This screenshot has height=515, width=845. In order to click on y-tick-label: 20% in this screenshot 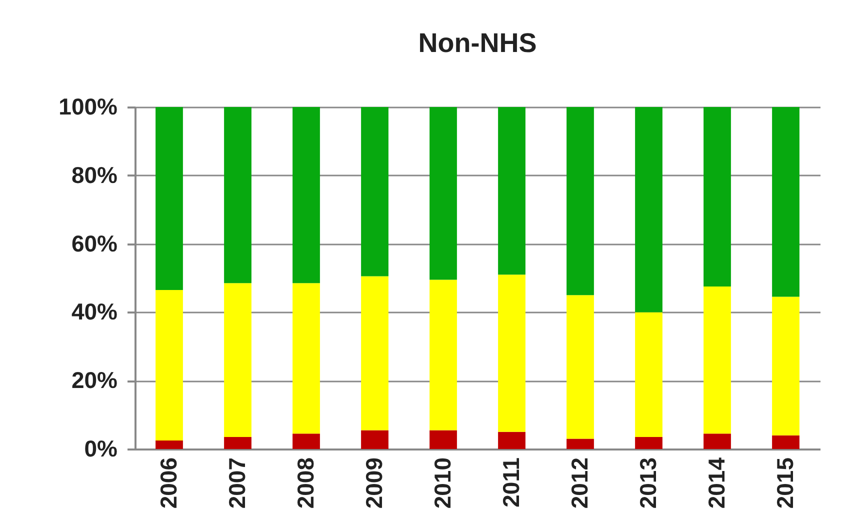, I will do `click(94, 380)`.